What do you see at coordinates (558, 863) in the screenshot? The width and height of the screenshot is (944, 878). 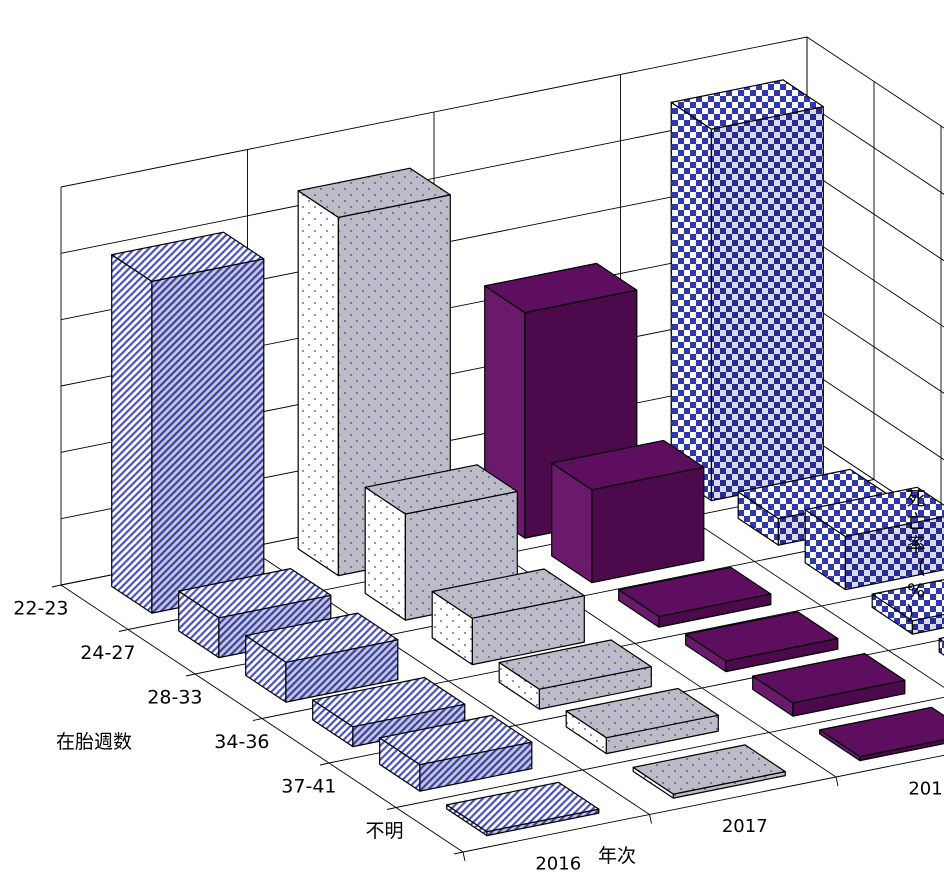 I see `y-tick-label: 2016` at bounding box center [558, 863].